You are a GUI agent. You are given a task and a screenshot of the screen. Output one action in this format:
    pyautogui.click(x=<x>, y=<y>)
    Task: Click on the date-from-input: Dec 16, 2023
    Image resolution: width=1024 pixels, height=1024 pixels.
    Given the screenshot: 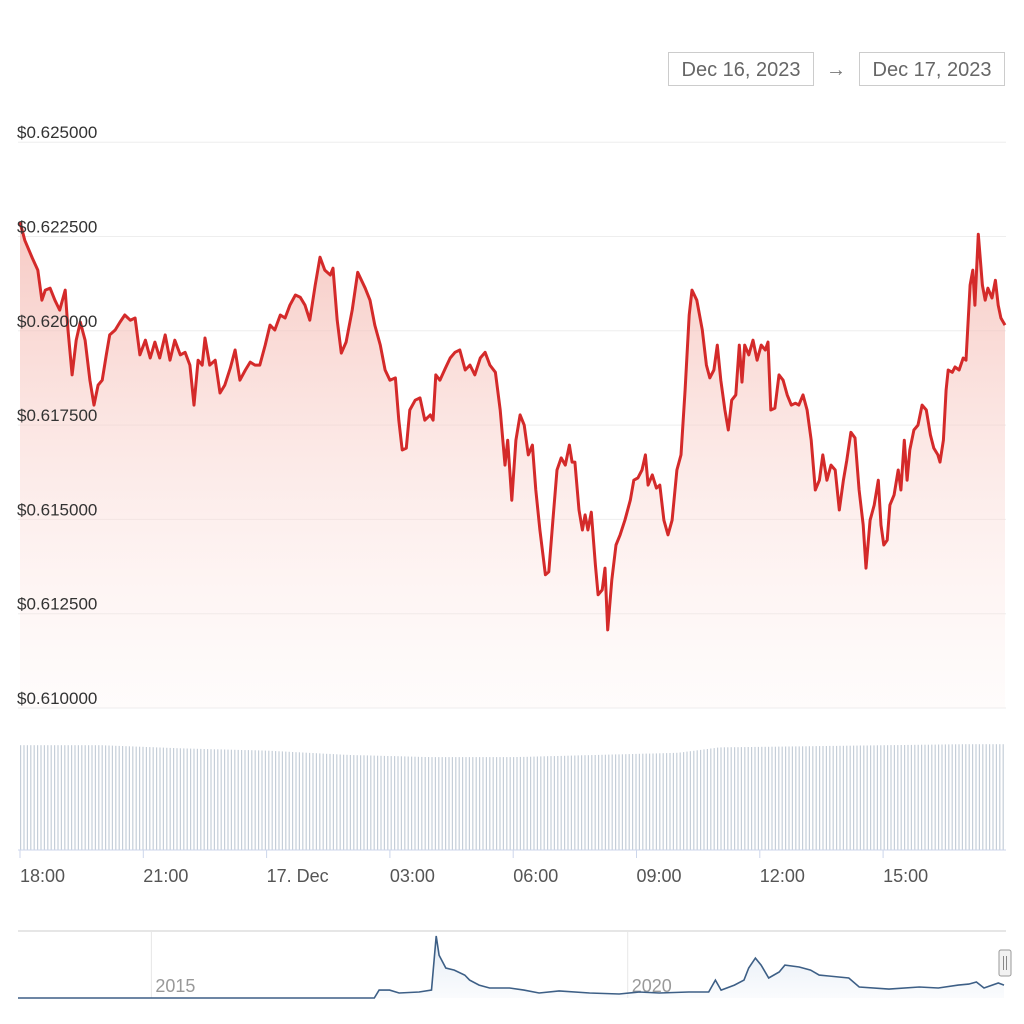 What is the action you would take?
    pyautogui.click(x=741, y=69)
    